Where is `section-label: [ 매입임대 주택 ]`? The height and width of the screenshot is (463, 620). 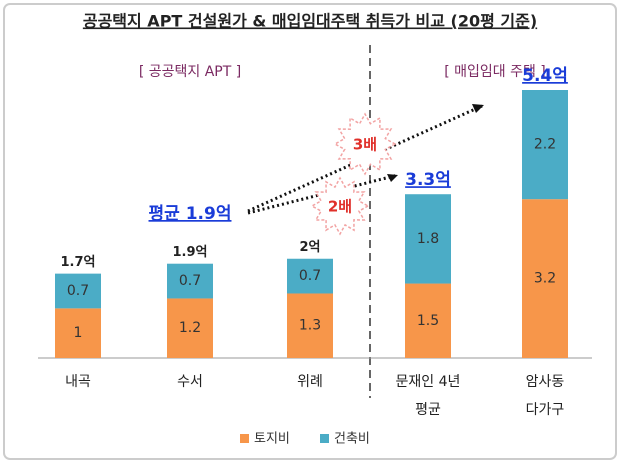
section-label: [ 매입임대 주택 ] is located at coordinates (495, 72).